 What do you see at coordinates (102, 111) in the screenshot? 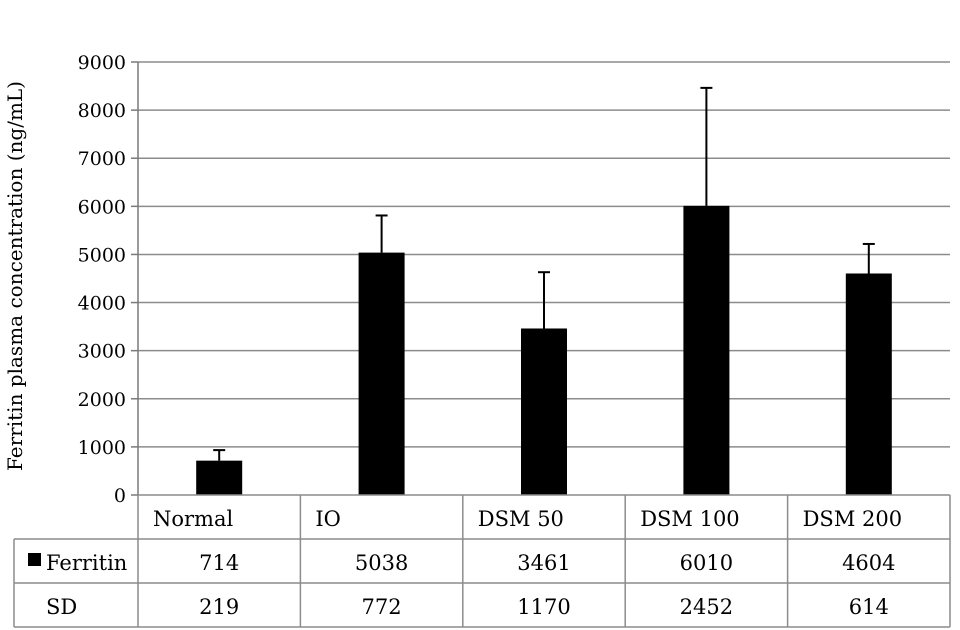
I see `y-tick-label: 8000` at bounding box center [102, 111].